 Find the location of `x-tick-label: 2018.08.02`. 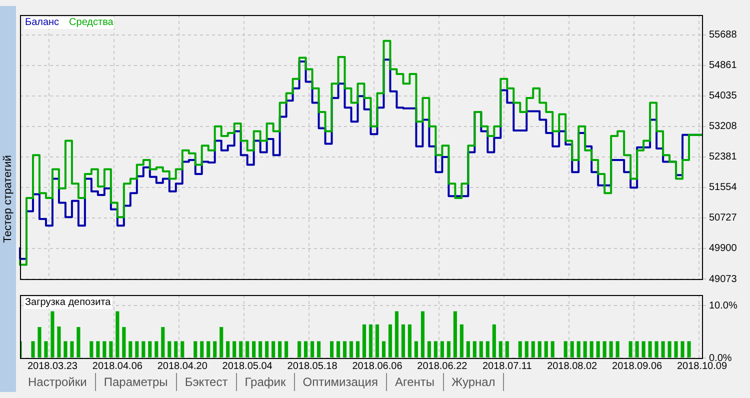

x-tick-label: 2018.08.02 is located at coordinates (572, 366).